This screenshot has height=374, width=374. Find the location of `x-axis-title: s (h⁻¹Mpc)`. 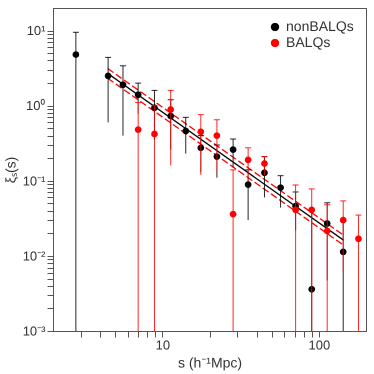

x-axis-title: s (h⁻¹Mpc) is located at coordinates (210, 362).